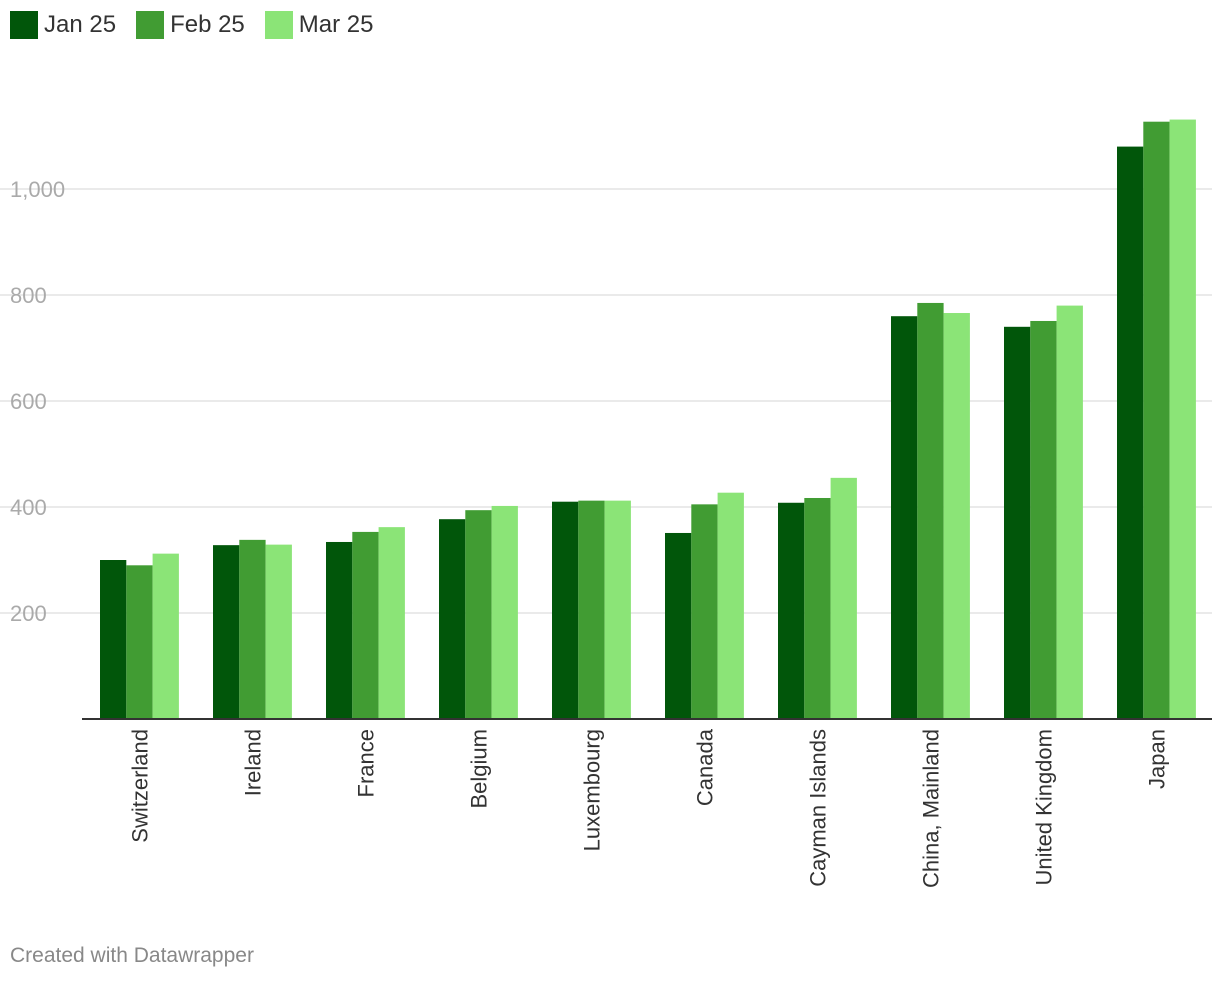 This screenshot has width=1220, height=982. What do you see at coordinates (139, 786) in the screenshot?
I see `x-tick-label: Switzerland` at bounding box center [139, 786].